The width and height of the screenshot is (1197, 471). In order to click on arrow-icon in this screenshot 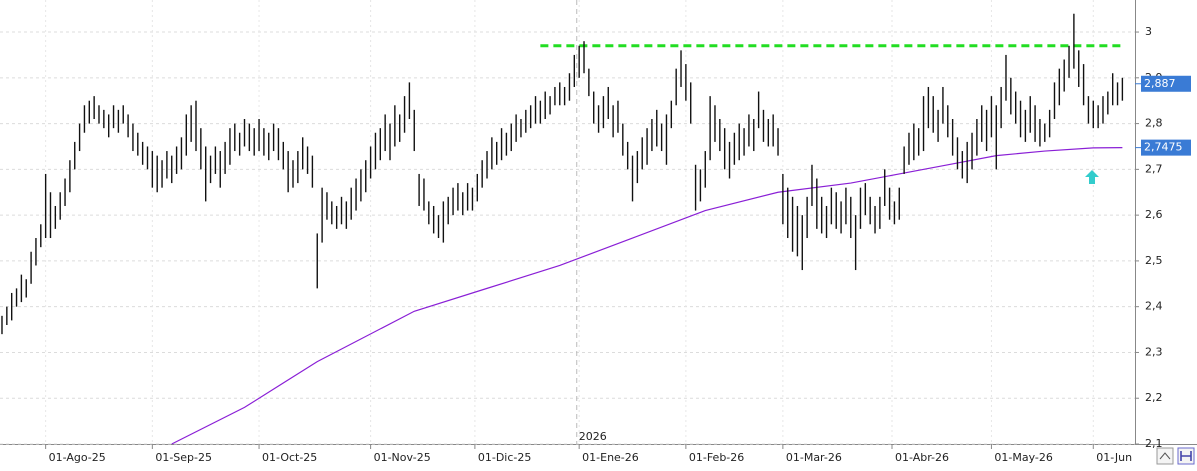, I will do `click(1092, 177)`.